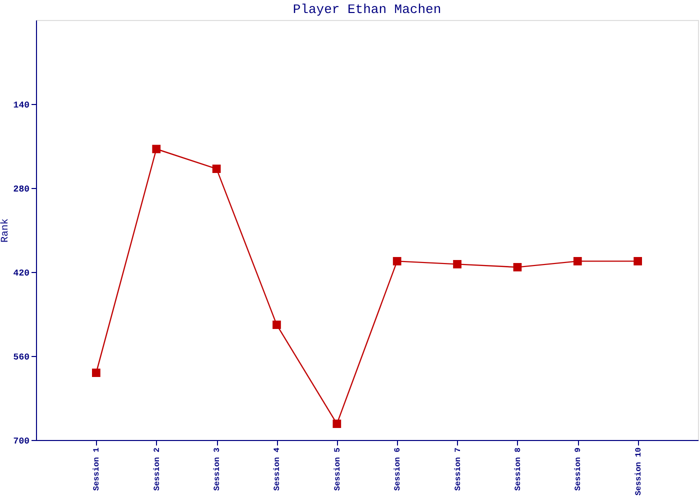  Describe the element at coordinates (21, 357) in the screenshot. I see `y-tick-label: 560` at that location.